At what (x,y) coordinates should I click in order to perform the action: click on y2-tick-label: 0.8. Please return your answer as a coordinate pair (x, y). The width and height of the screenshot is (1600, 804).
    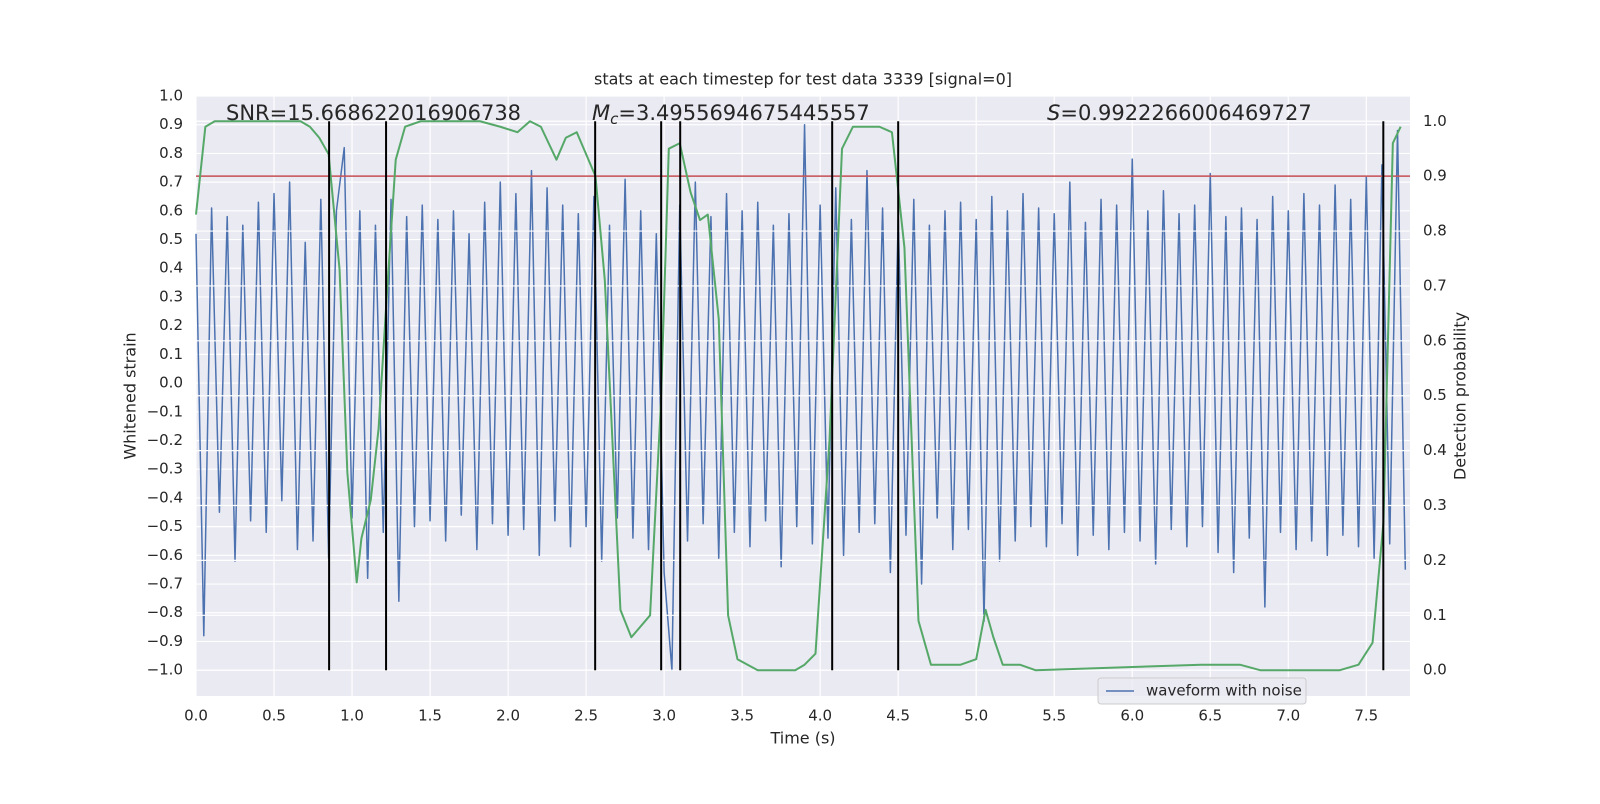
    Looking at the image, I should click on (1435, 231).